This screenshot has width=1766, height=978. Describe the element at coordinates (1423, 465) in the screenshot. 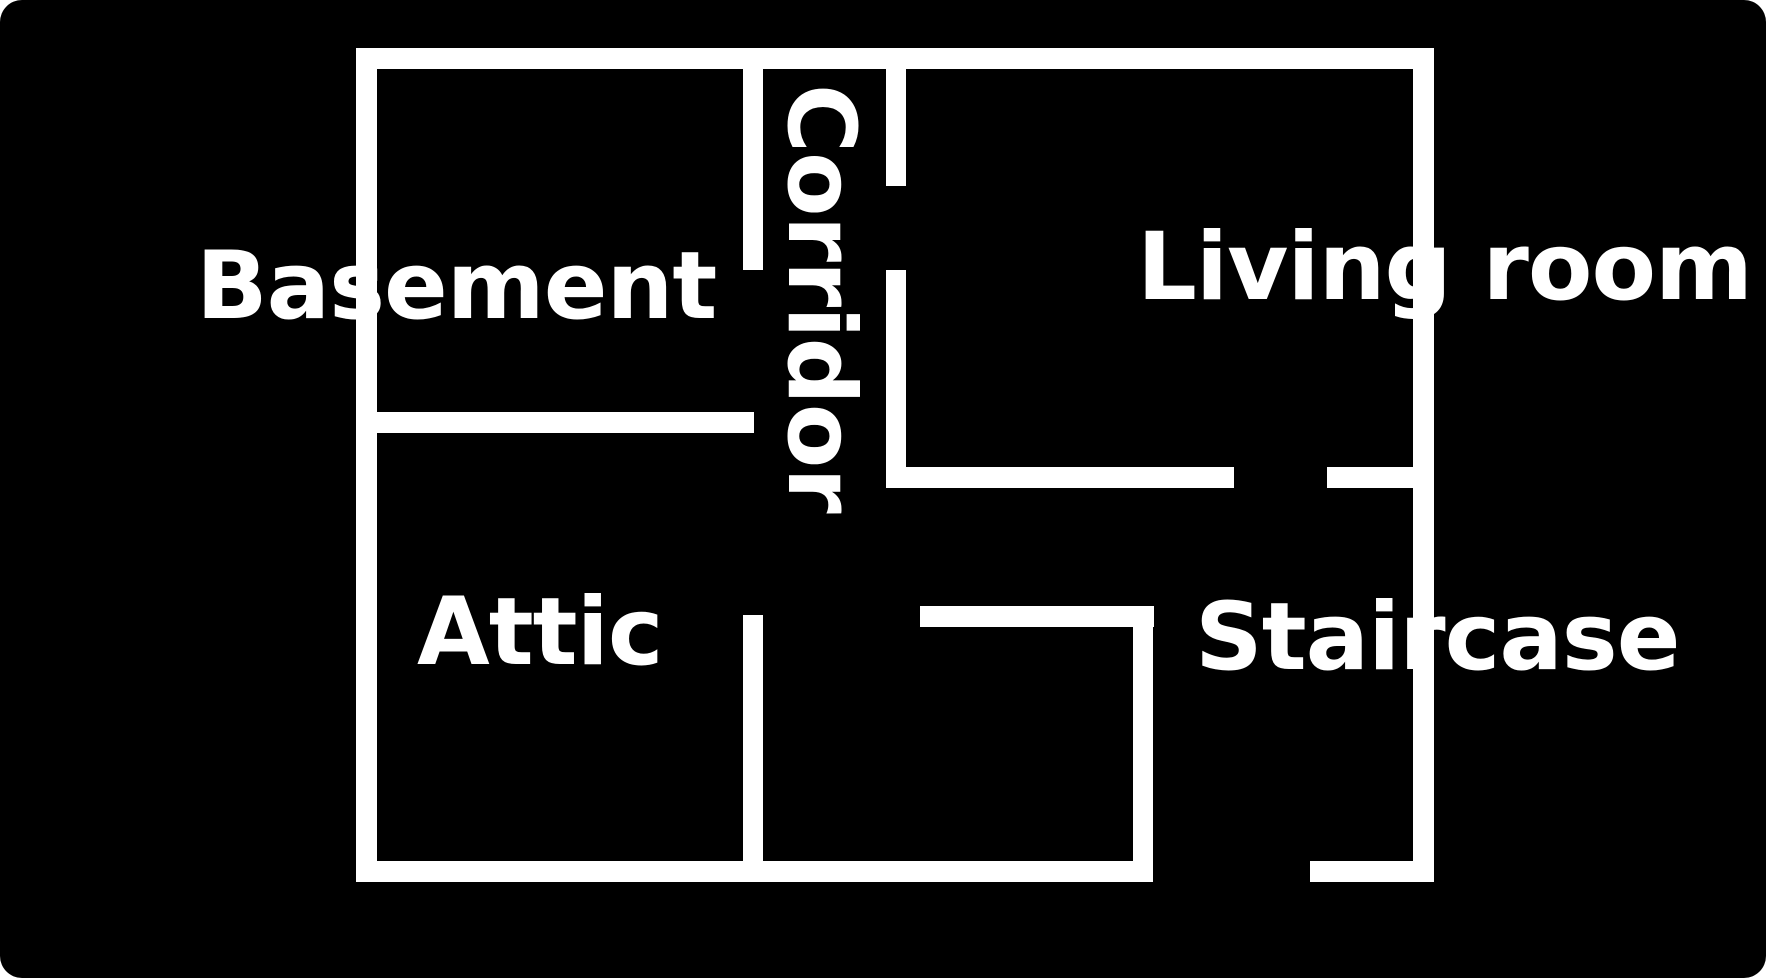

I see `outer-wall-right` at that location.